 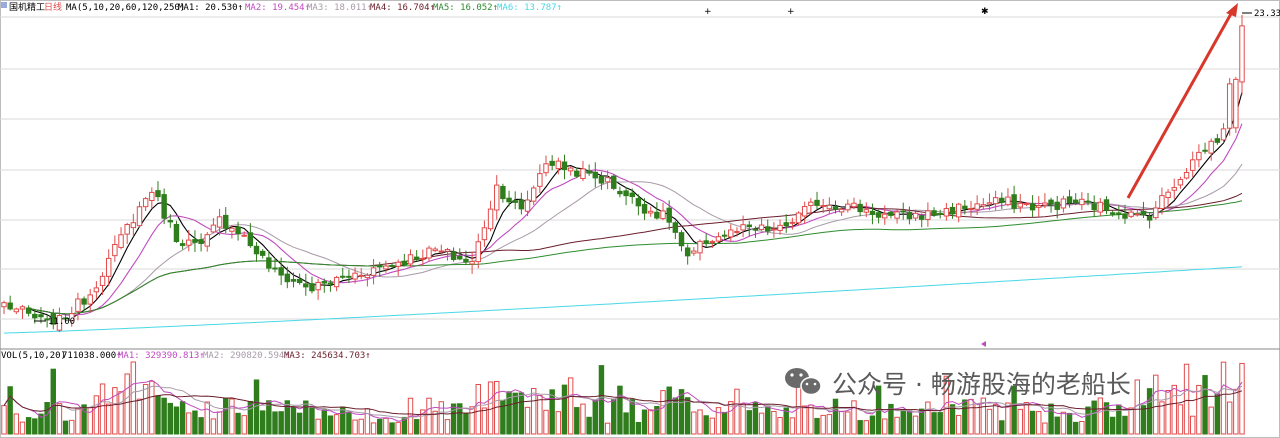 What do you see at coordinates (4, 5) in the screenshot?
I see `stock-icon` at bounding box center [4, 5].